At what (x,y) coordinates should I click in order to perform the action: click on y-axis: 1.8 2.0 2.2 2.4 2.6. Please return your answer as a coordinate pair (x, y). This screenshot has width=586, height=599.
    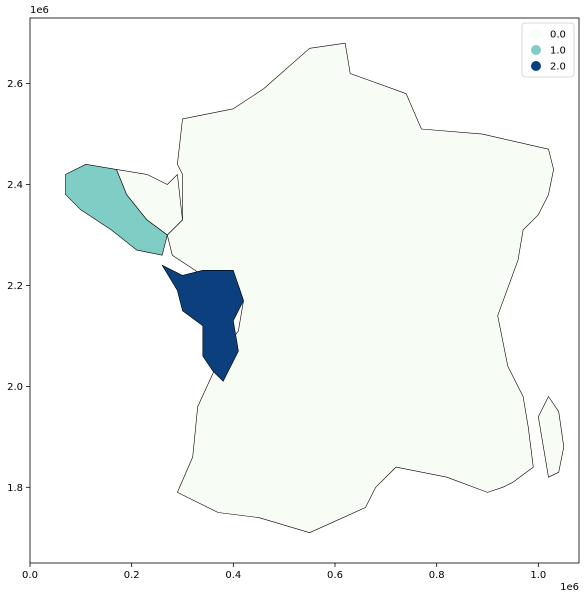
    Looking at the image, I should click on (18, 286).